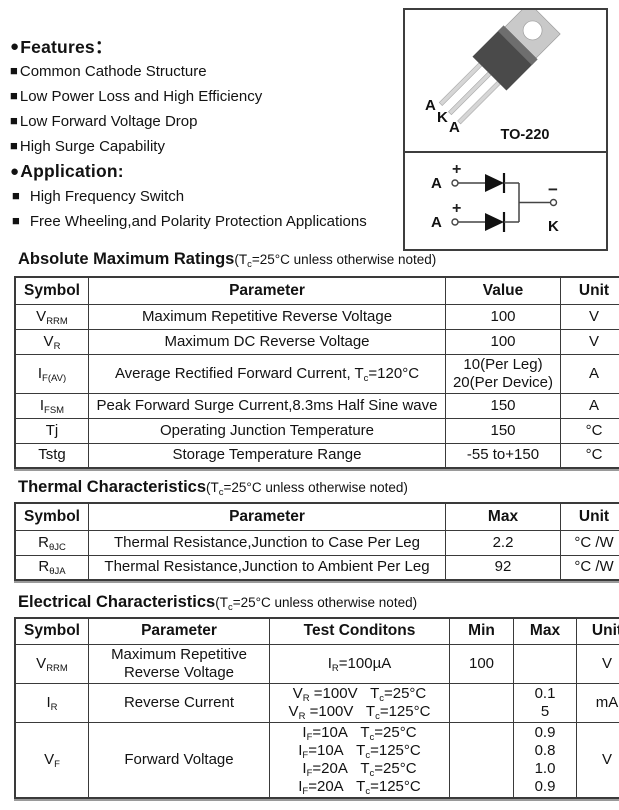 This screenshot has height=810, width=619. What do you see at coordinates (188, 121) in the screenshot?
I see `feature-item: ■ Low Forward Voltage Drop` at bounding box center [188, 121].